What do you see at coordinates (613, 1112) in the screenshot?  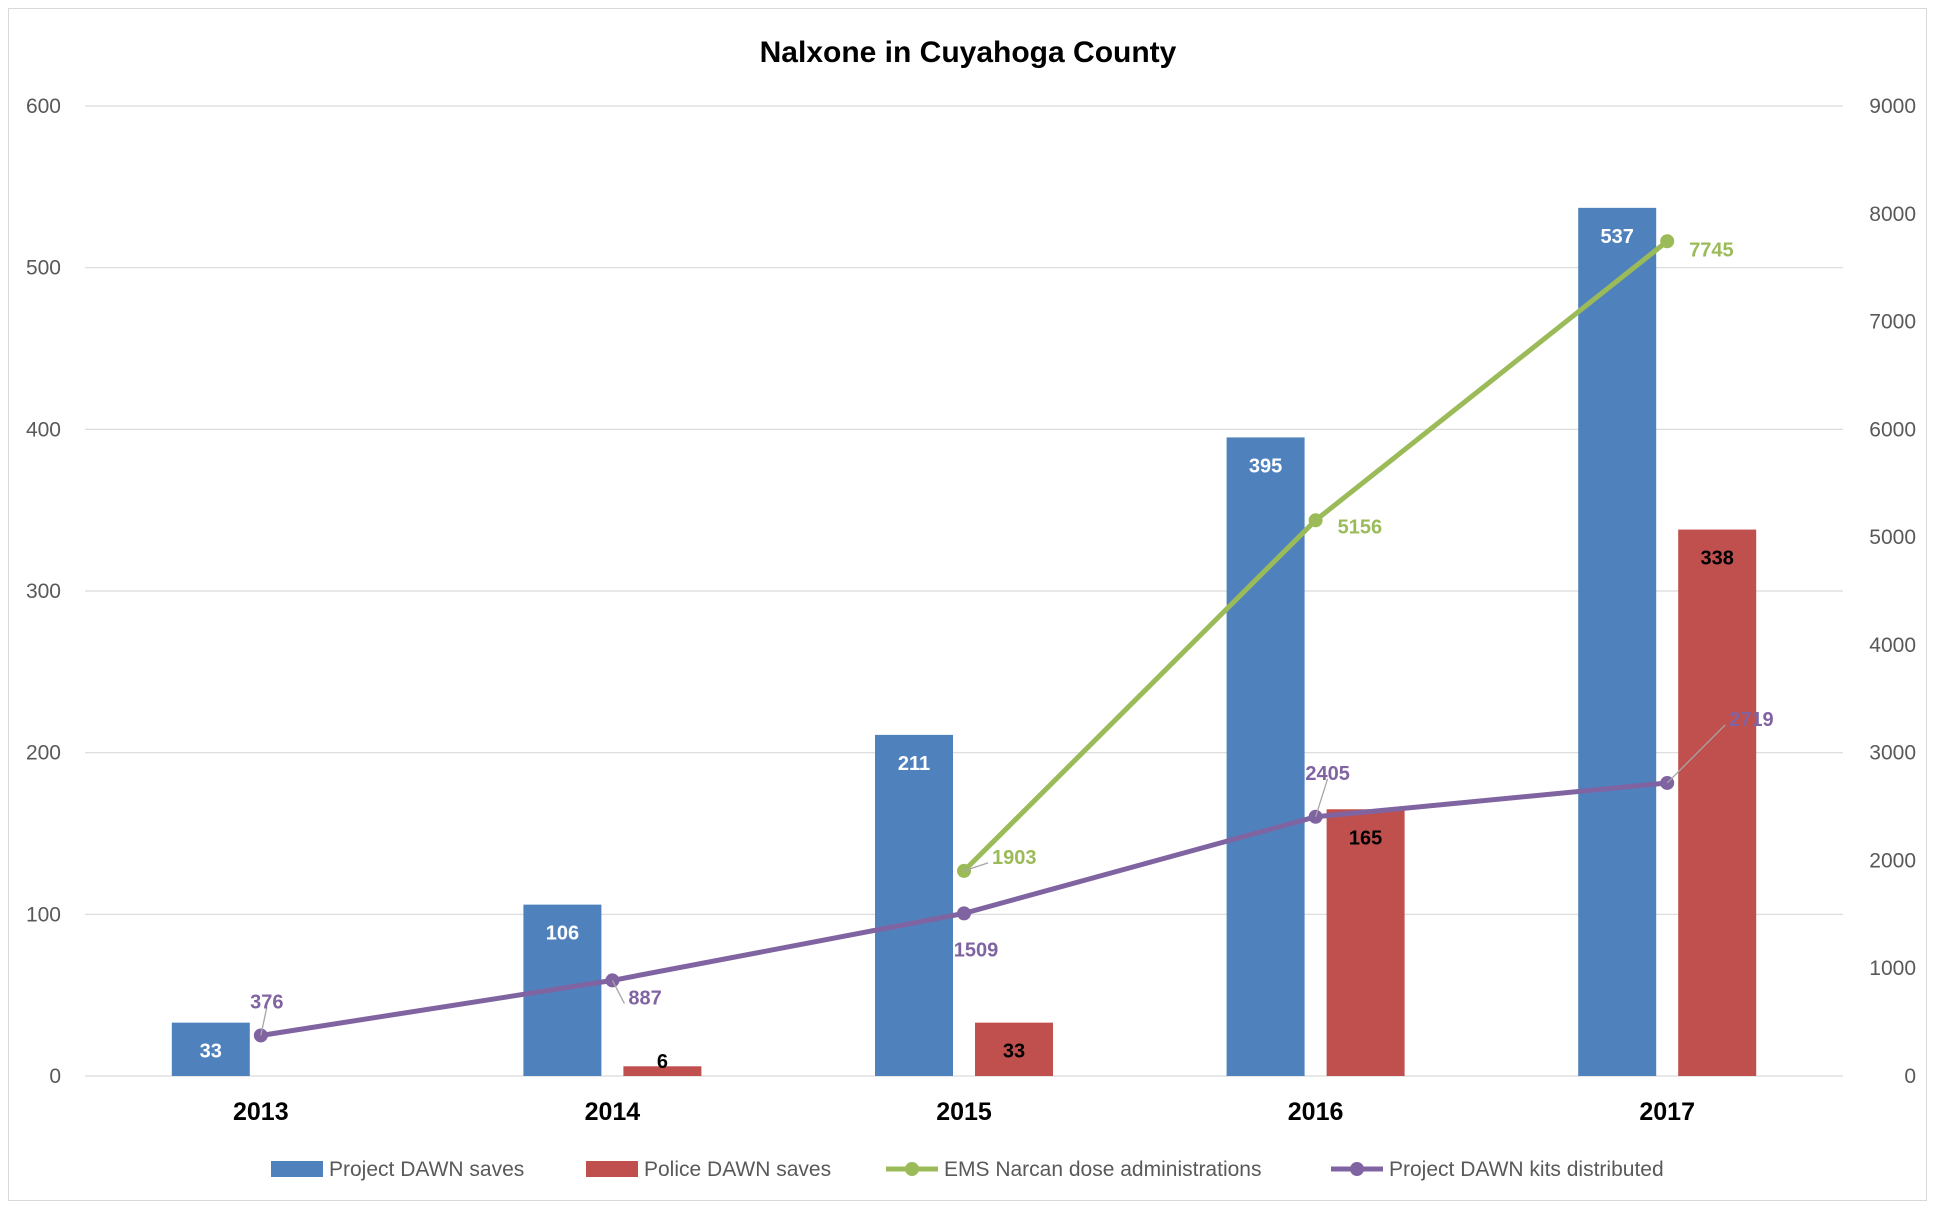 I see `x-tick-label: 2014` at bounding box center [613, 1112].